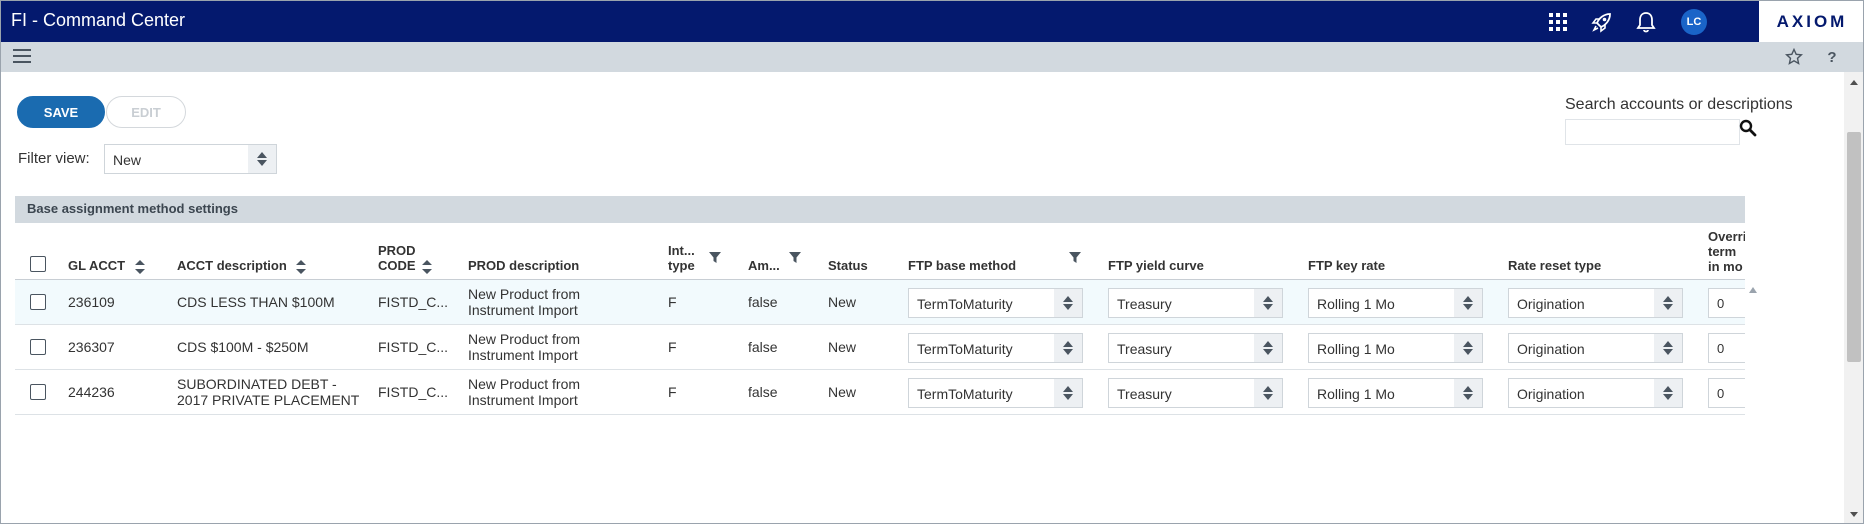 The image size is (1864, 524). Describe the element at coordinates (848, 265) in the screenshot. I see `col-header-status: Status` at that location.